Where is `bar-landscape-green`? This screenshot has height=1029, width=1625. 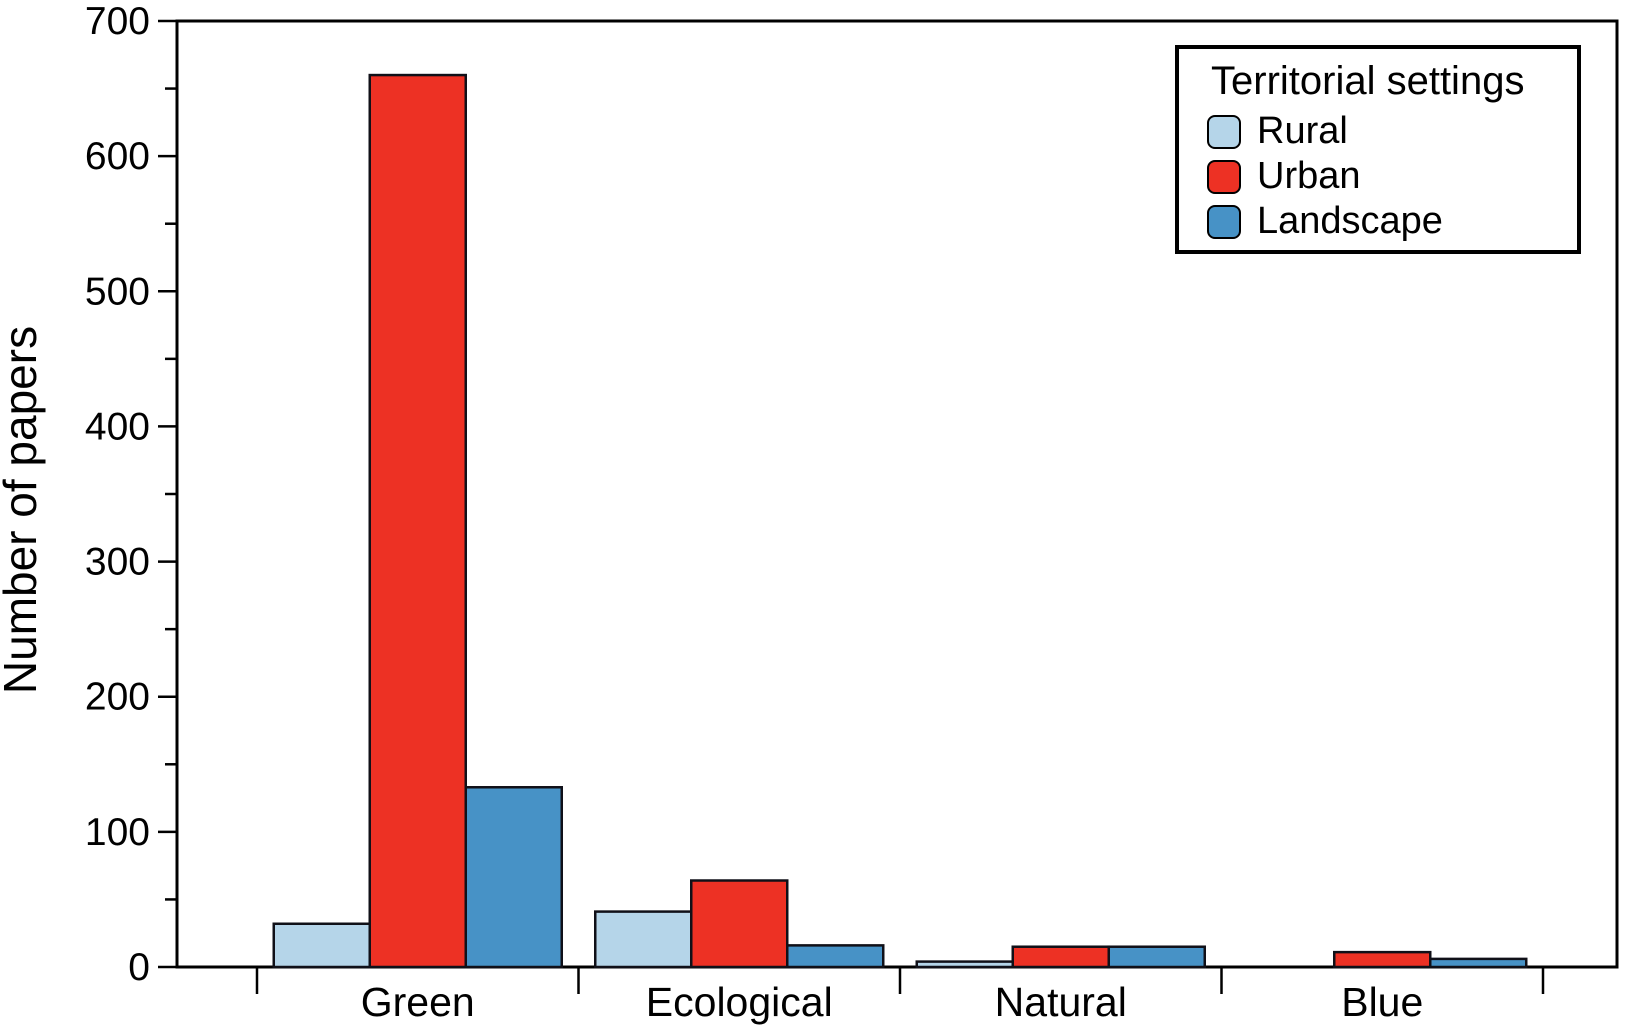
bar-landscape-green is located at coordinates (513, 877).